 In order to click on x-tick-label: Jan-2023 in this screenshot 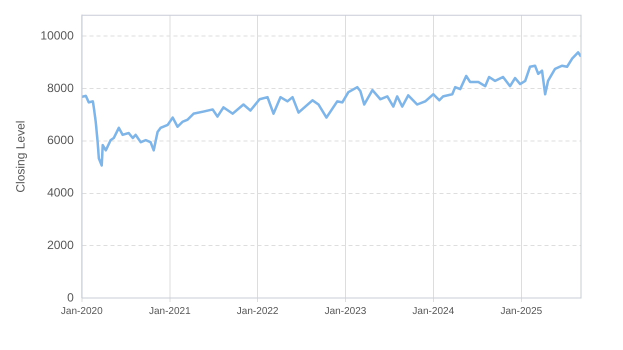, I will do `click(345, 311)`.